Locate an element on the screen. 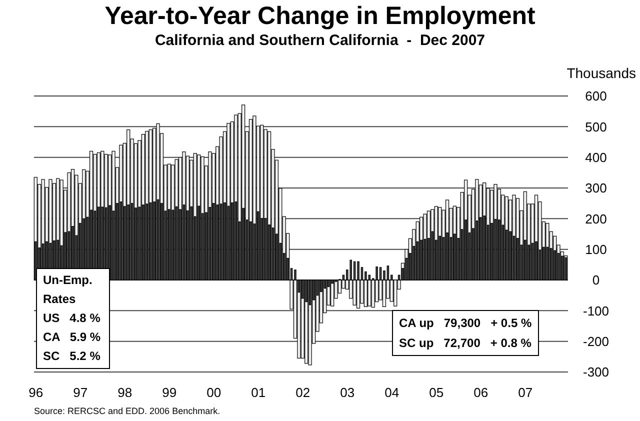 The image size is (640, 421). y-tick-label: 200 is located at coordinates (596, 218).